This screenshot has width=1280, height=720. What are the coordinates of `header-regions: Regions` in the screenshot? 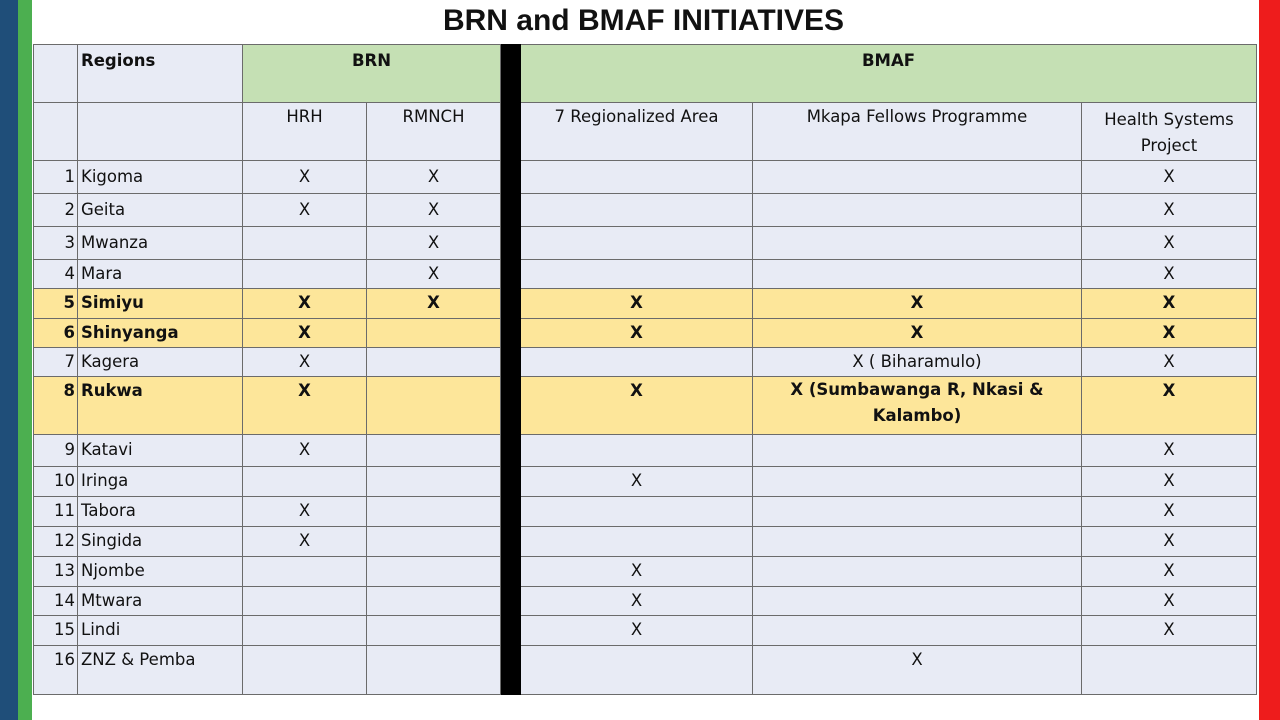 It's located at (160, 73).